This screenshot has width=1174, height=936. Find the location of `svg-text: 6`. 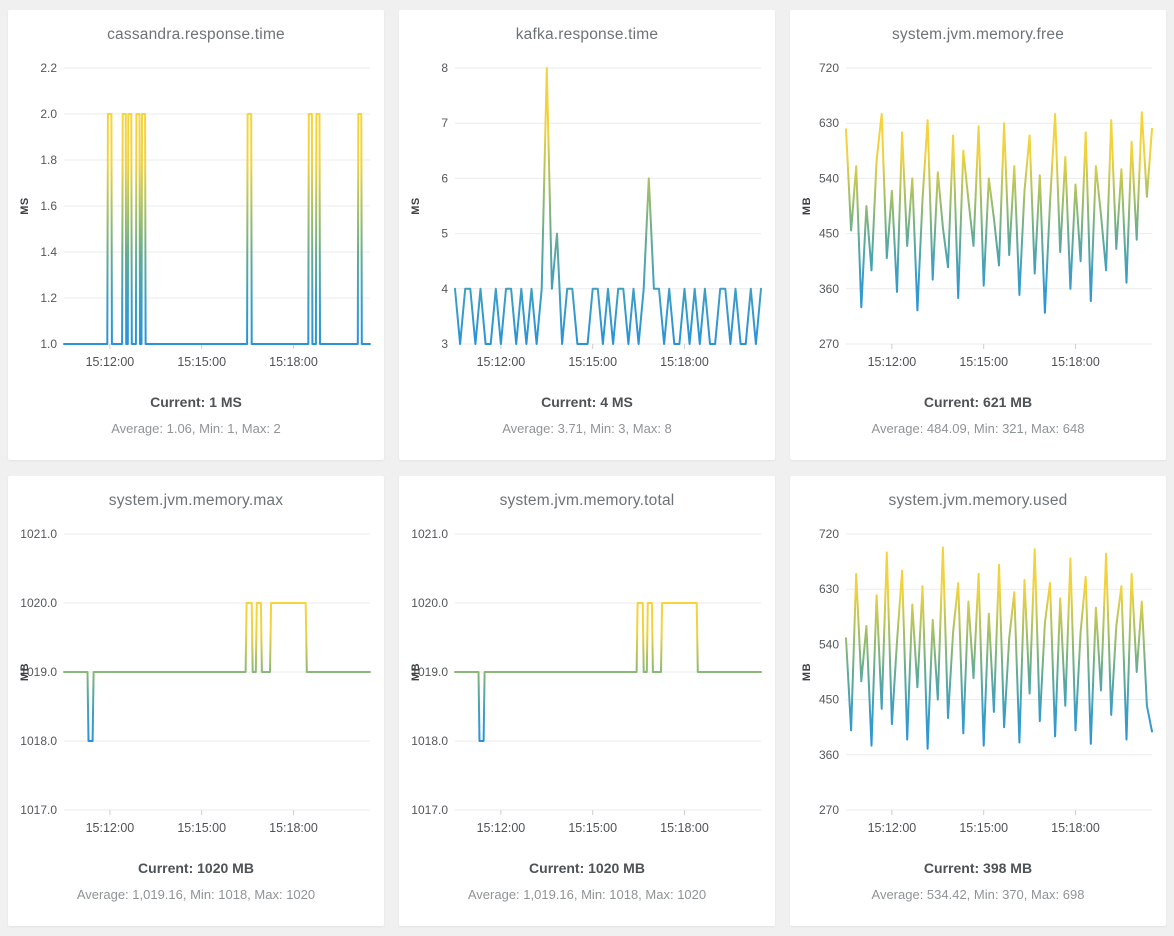

svg-text: 6 is located at coordinates (444, 178).